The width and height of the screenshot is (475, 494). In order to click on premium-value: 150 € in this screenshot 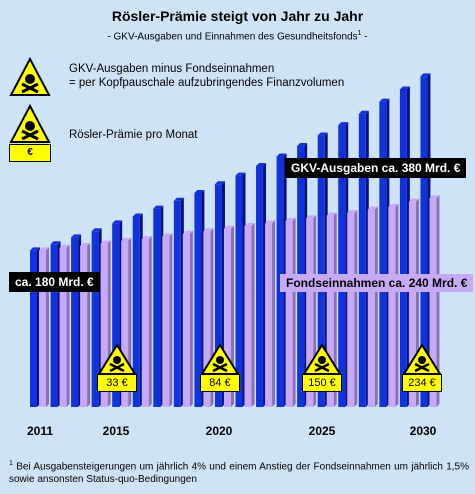, I will do `click(322, 383)`.